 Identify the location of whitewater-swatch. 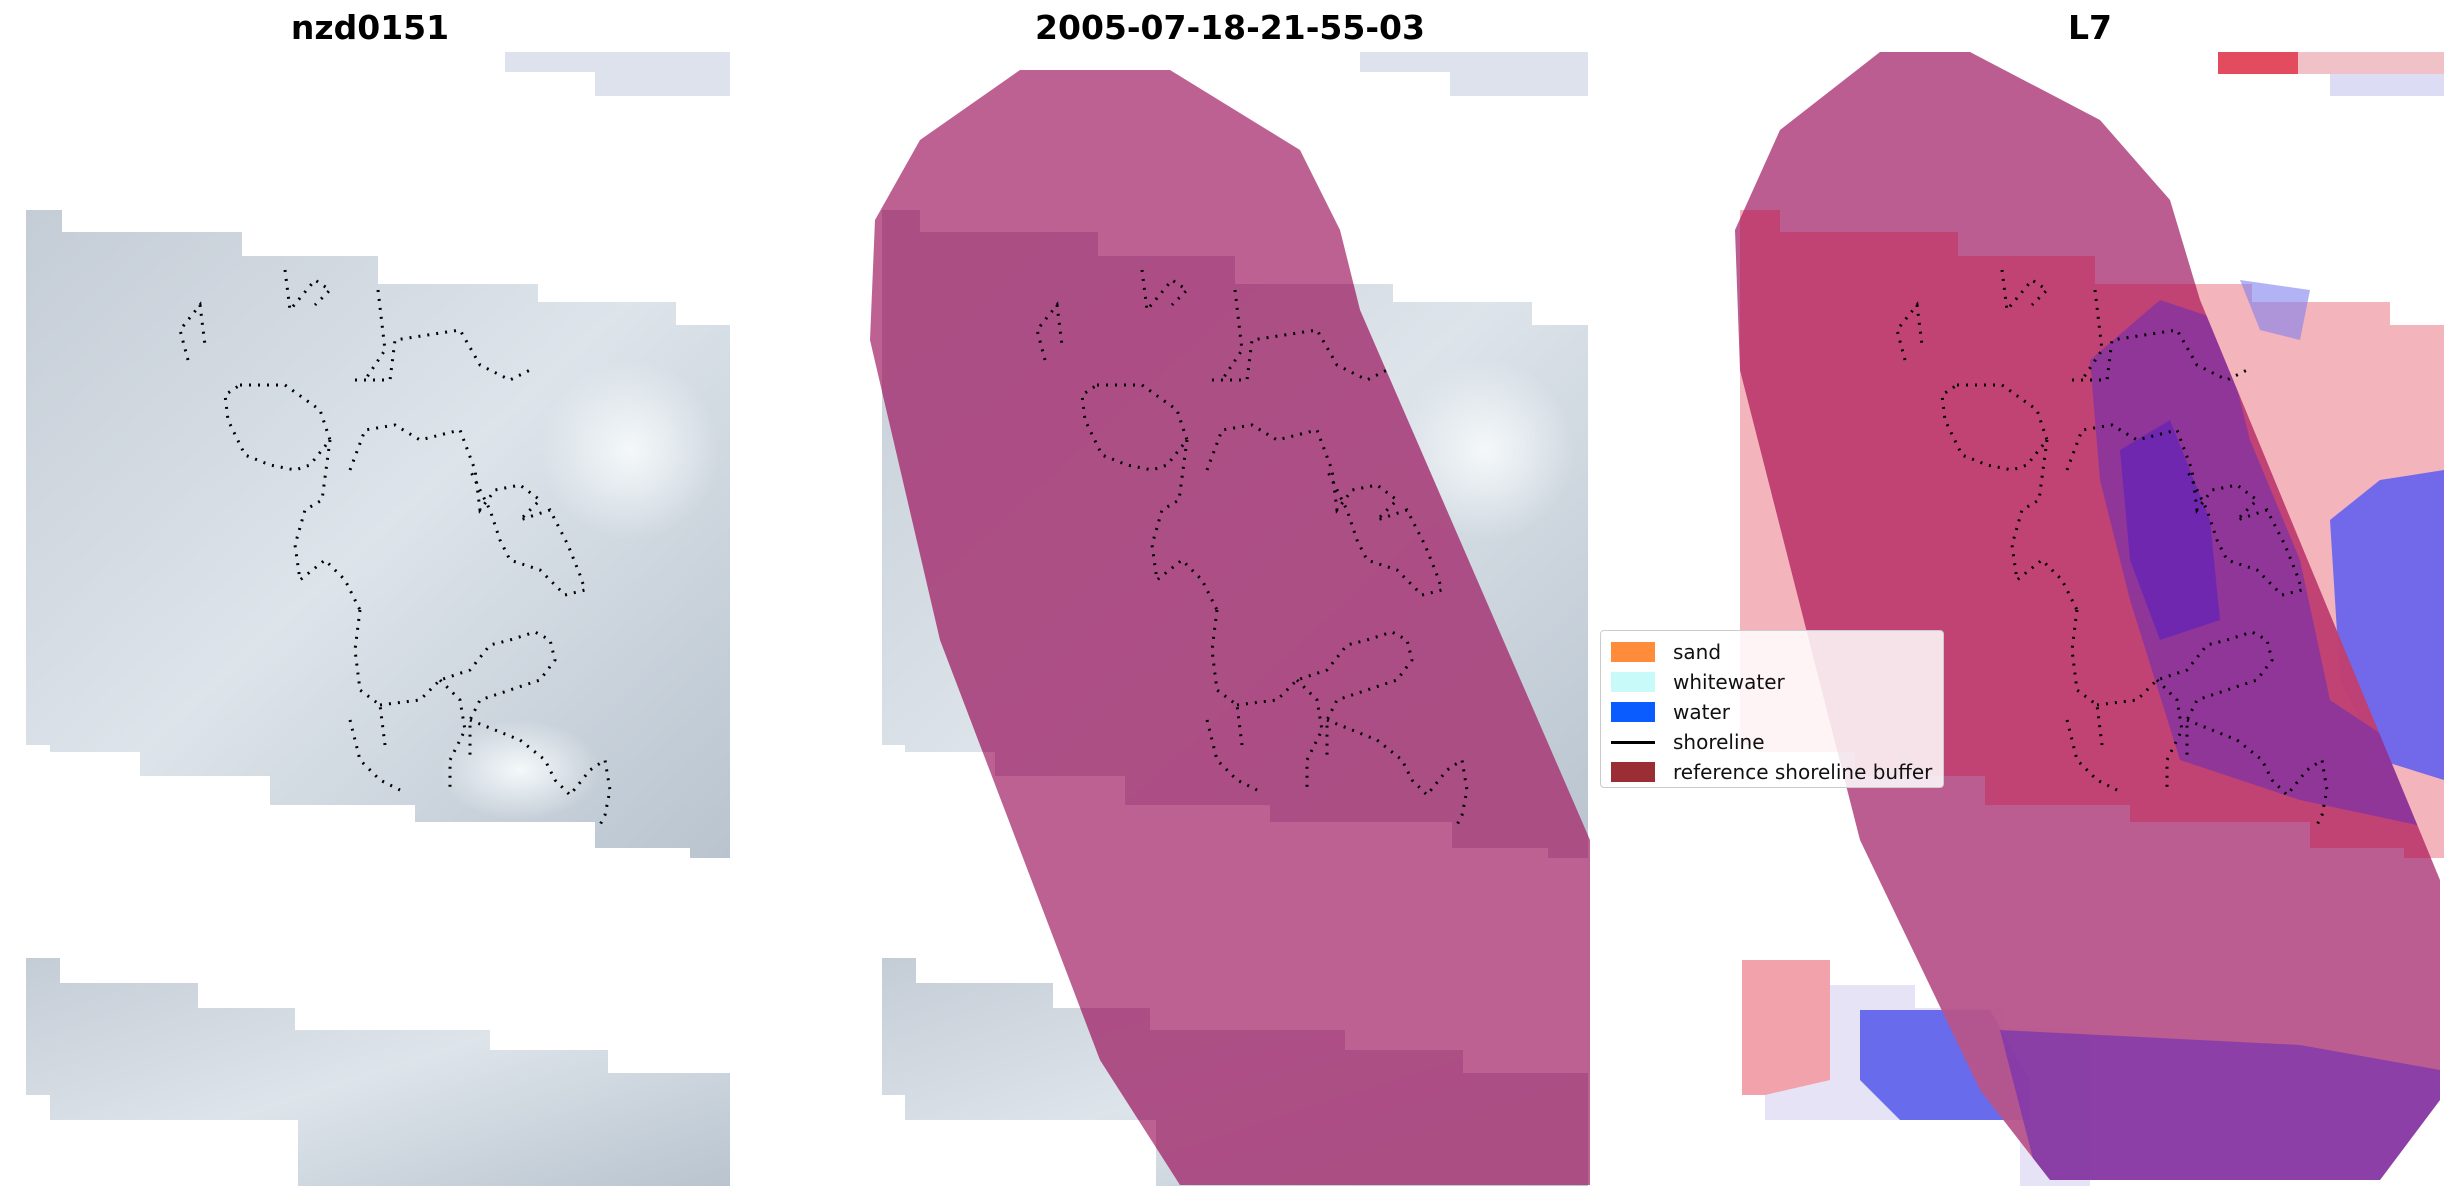
(1633, 682).